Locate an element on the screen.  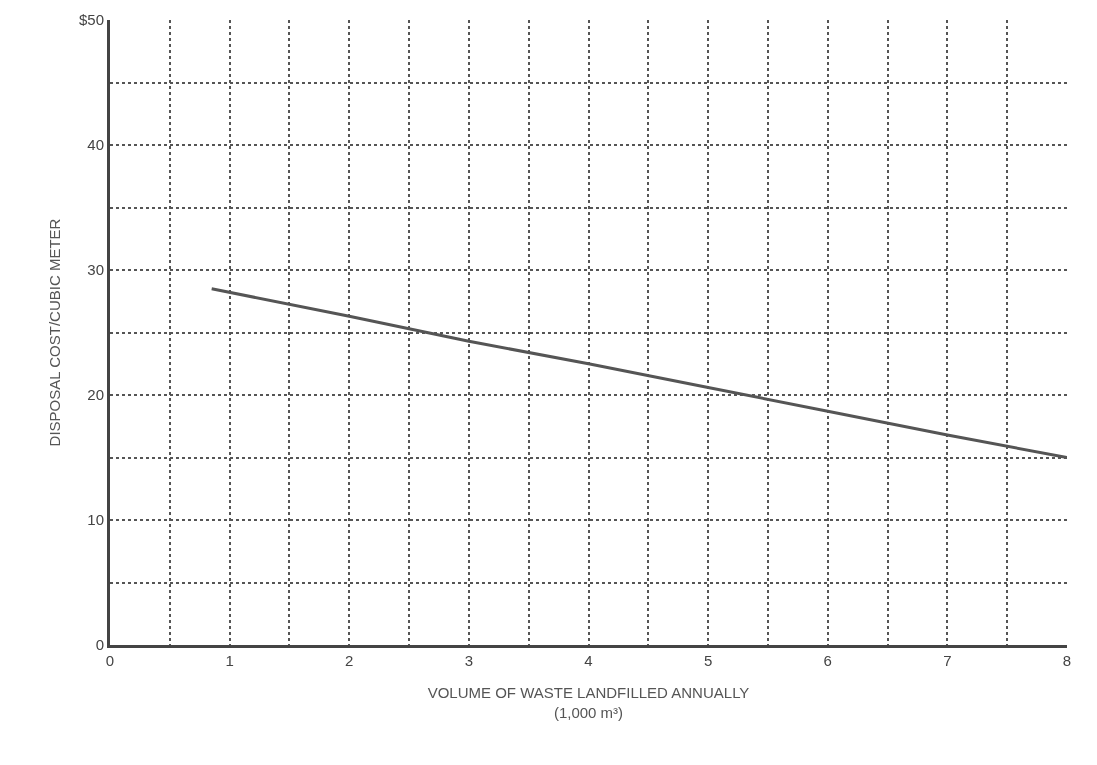
x-tick-label: 2 is located at coordinates (349, 660).